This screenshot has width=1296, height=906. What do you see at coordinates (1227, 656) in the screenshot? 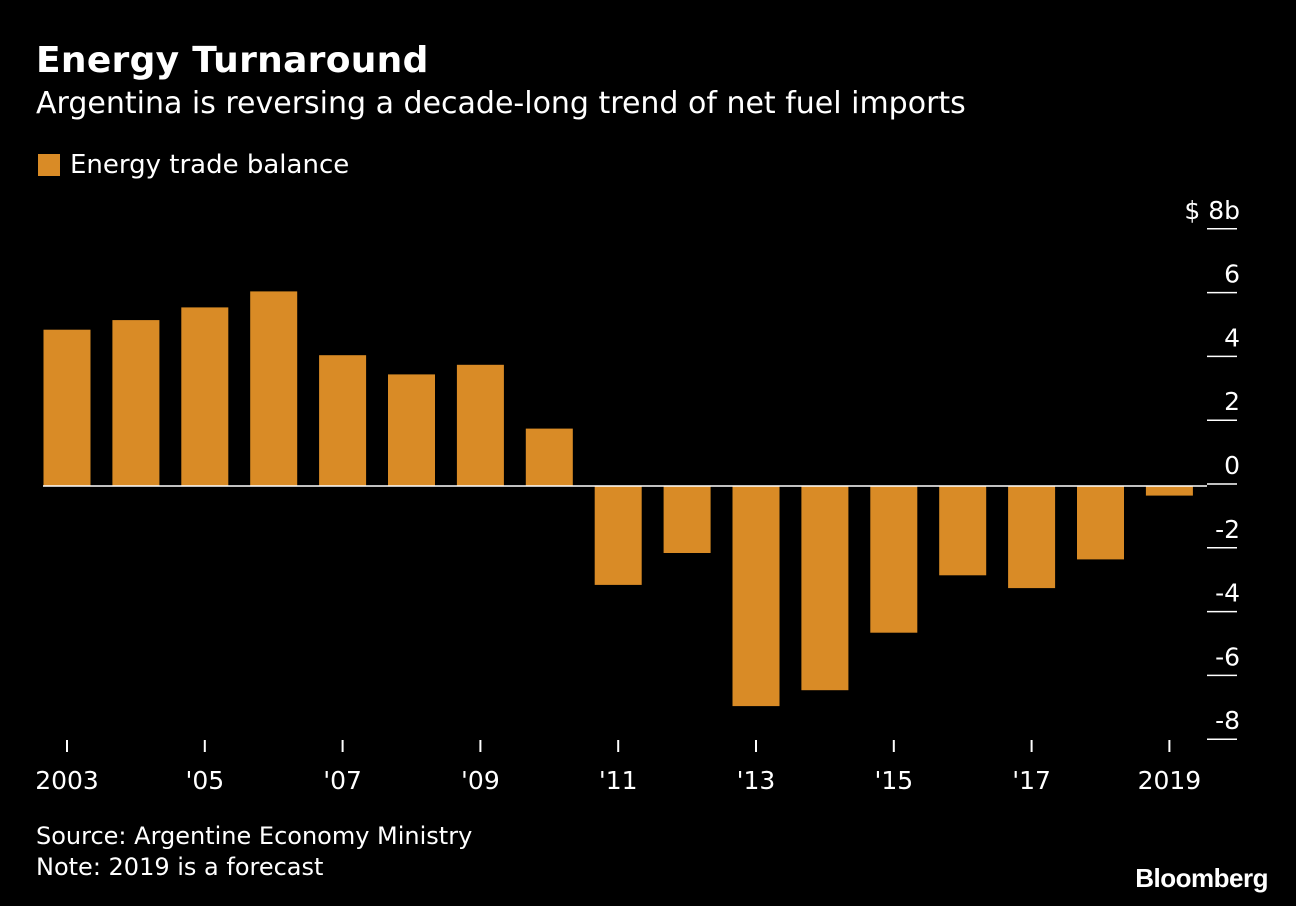
I see `y-tick-label: -6` at bounding box center [1227, 656].